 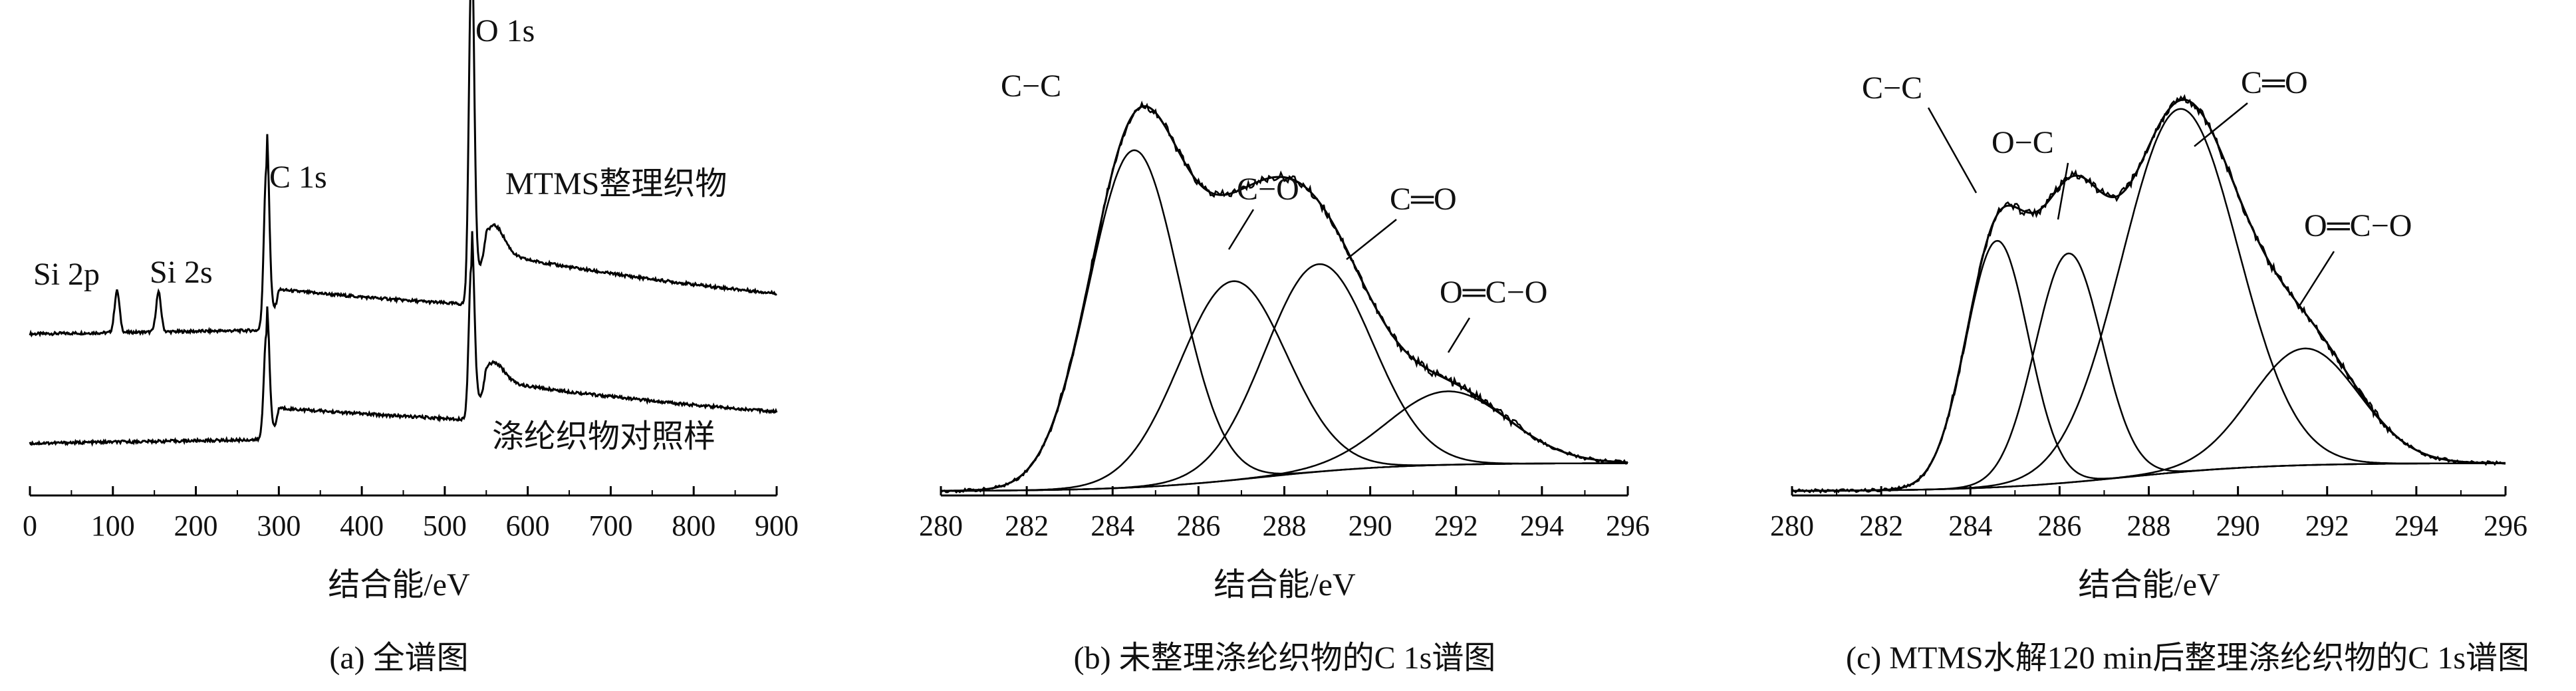 I want to click on panel-a-tick-label-100: 100, so click(x=113, y=525).